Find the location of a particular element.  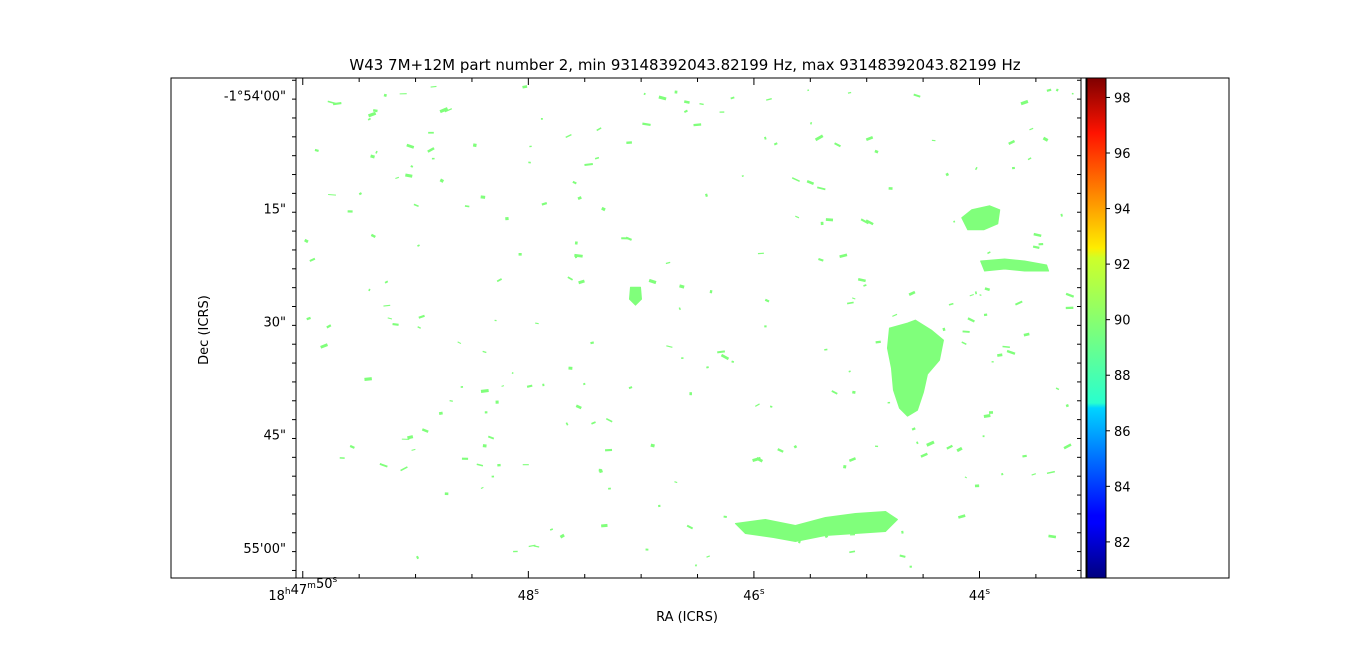

source-center-small is located at coordinates (635, 296).